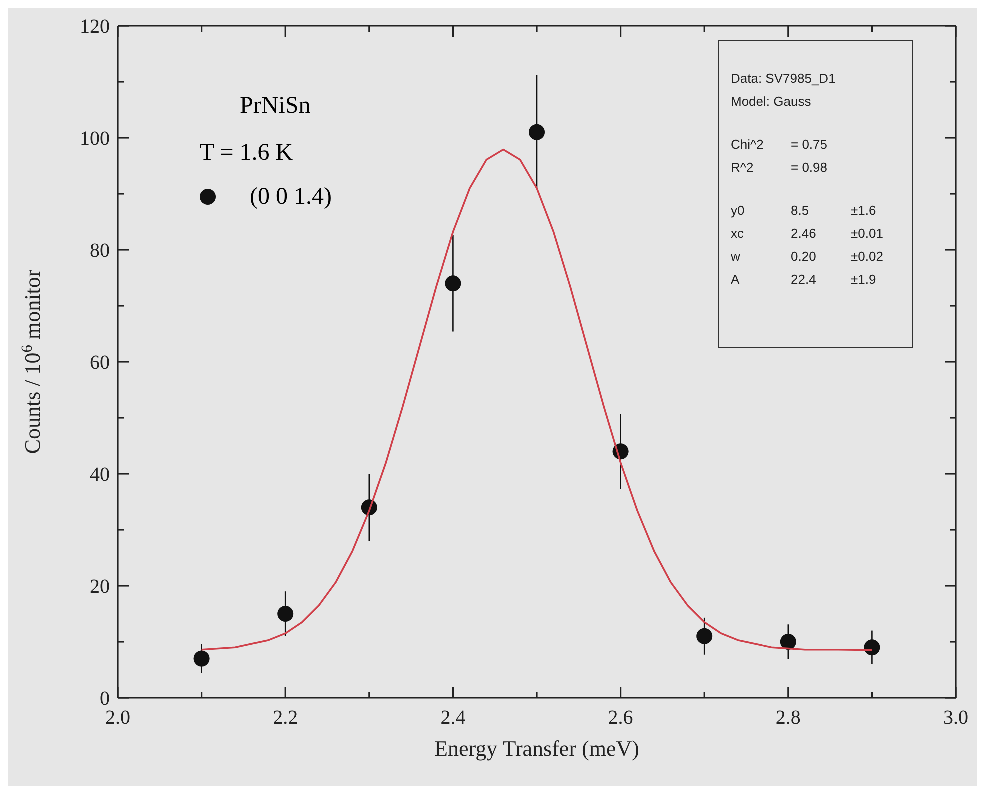 The height and width of the screenshot is (794, 985). What do you see at coordinates (100, 251) in the screenshot?
I see `y-tick-label: 80` at bounding box center [100, 251].